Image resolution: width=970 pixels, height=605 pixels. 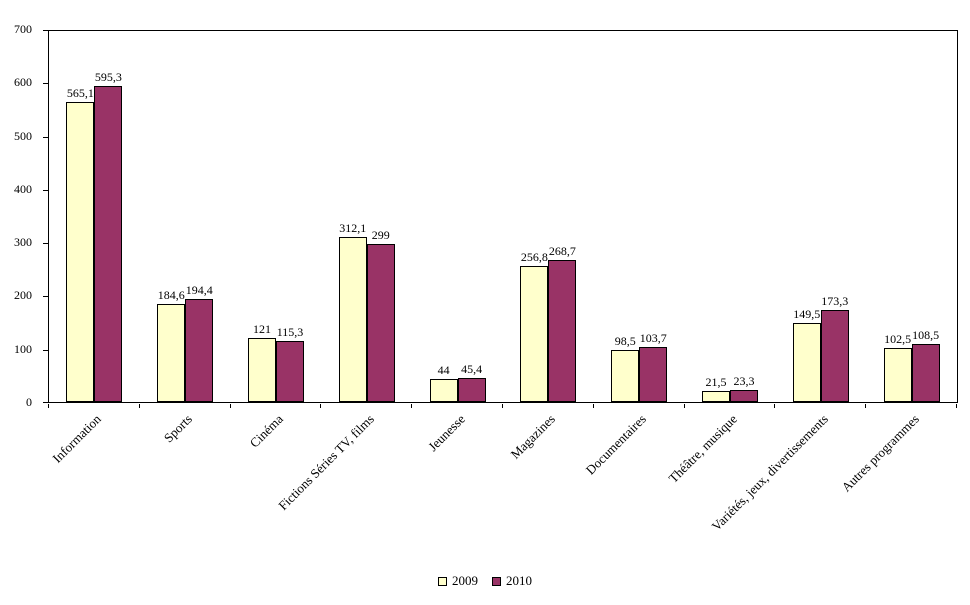 I want to click on bar-group: 121 115,3, so click(x=276, y=216).